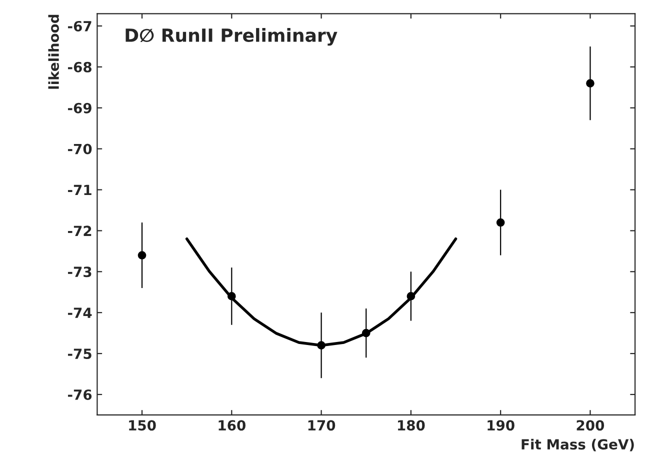 Image resolution: width=648 pixels, height=456 pixels. Describe the element at coordinates (80, 272) in the screenshot. I see `y-tick-label: -73` at that location.